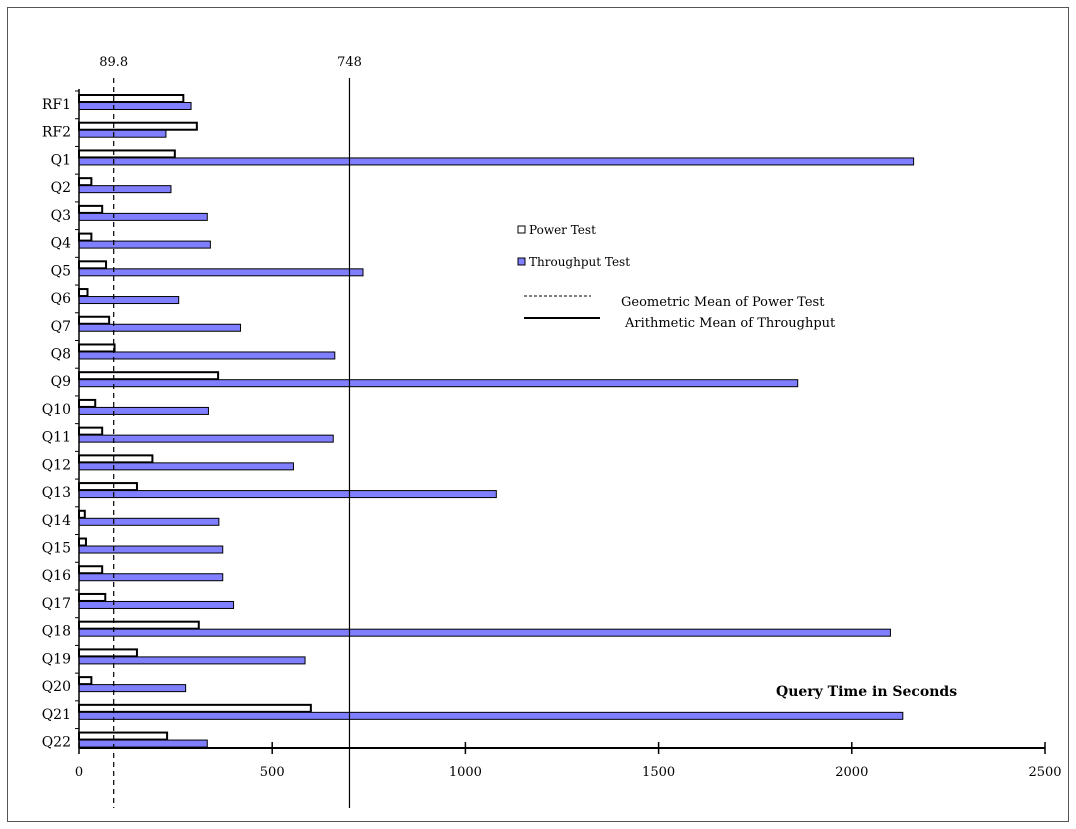 The height and width of the screenshot is (829, 1076). Describe the element at coordinates (61, 327) in the screenshot. I see `category-label: Q7` at that location.